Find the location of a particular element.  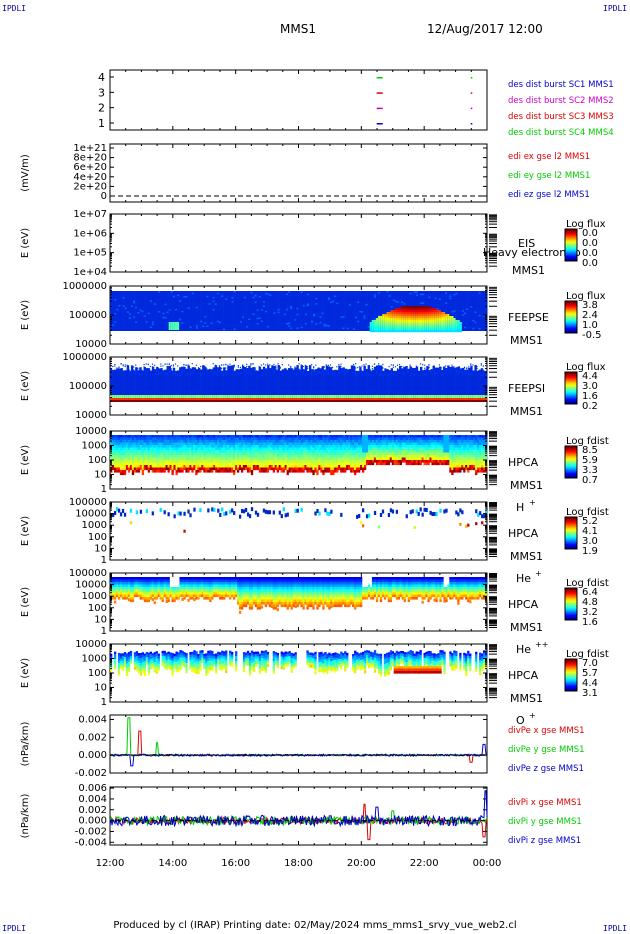

eis-cbar-cell is located at coordinates (571, 246).